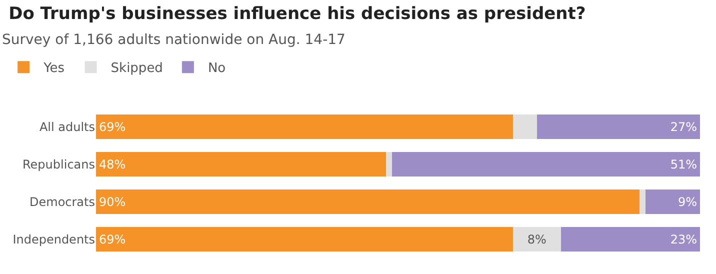 The height and width of the screenshot is (274, 716). What do you see at coordinates (174, 40) in the screenshot?
I see `chart-subtitle: Survey of 1,166 adults nationwide on Aug. 14-17` at bounding box center [174, 40].